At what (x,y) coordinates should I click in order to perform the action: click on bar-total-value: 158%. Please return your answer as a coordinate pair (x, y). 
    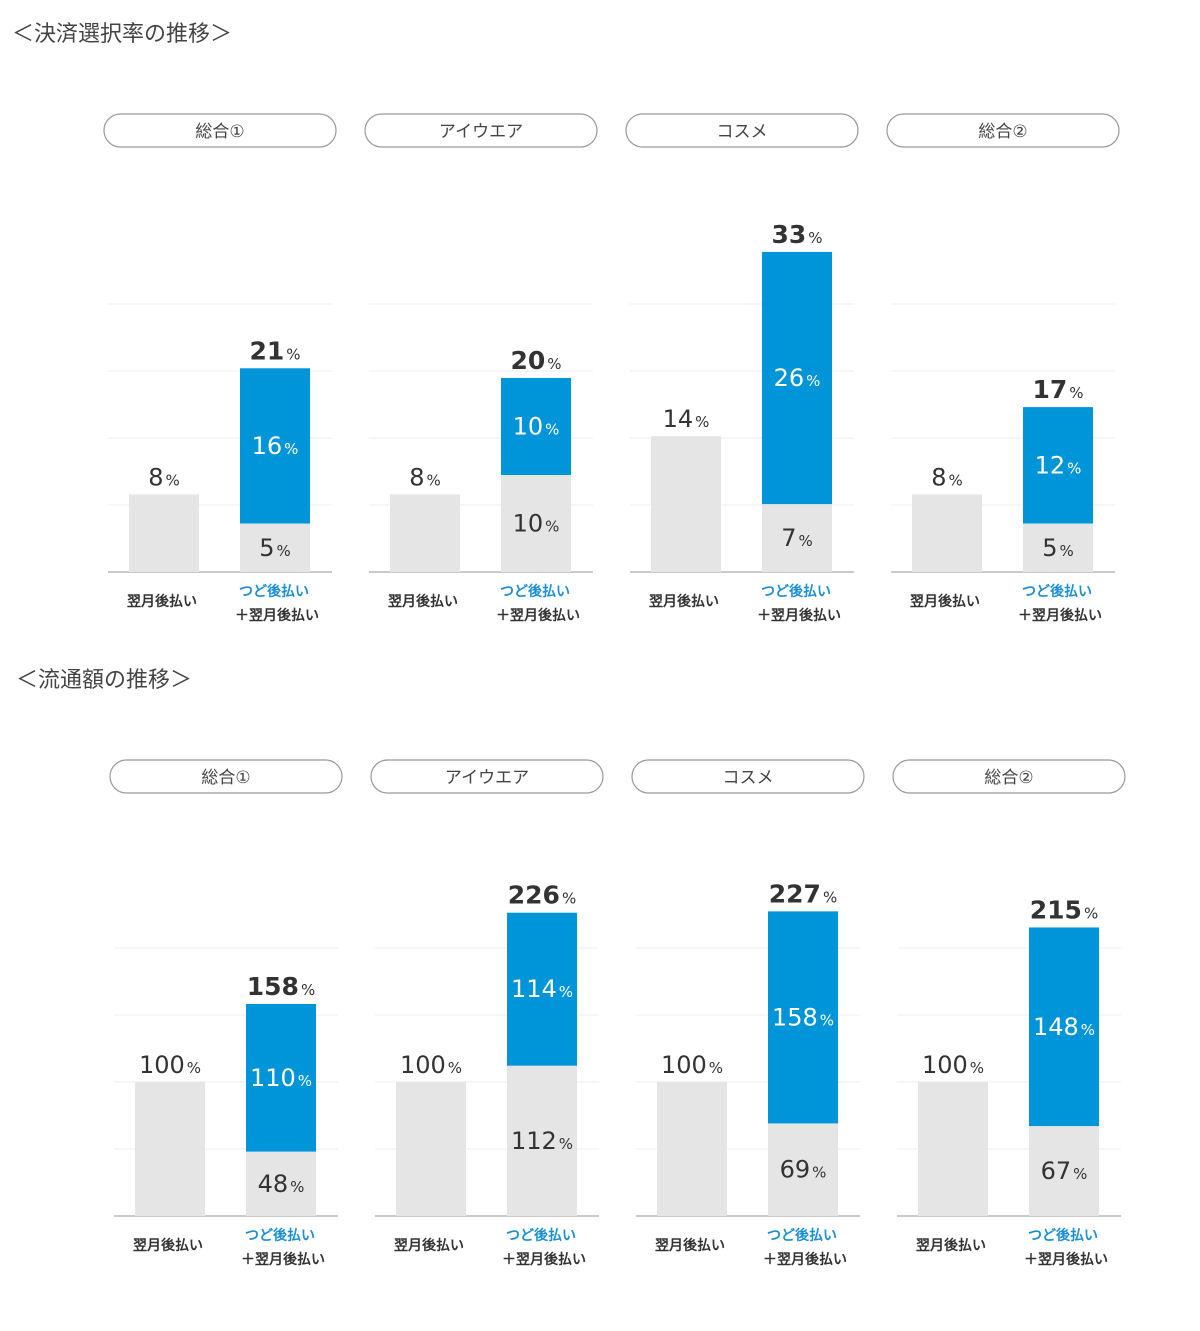
    Looking at the image, I should click on (281, 986).